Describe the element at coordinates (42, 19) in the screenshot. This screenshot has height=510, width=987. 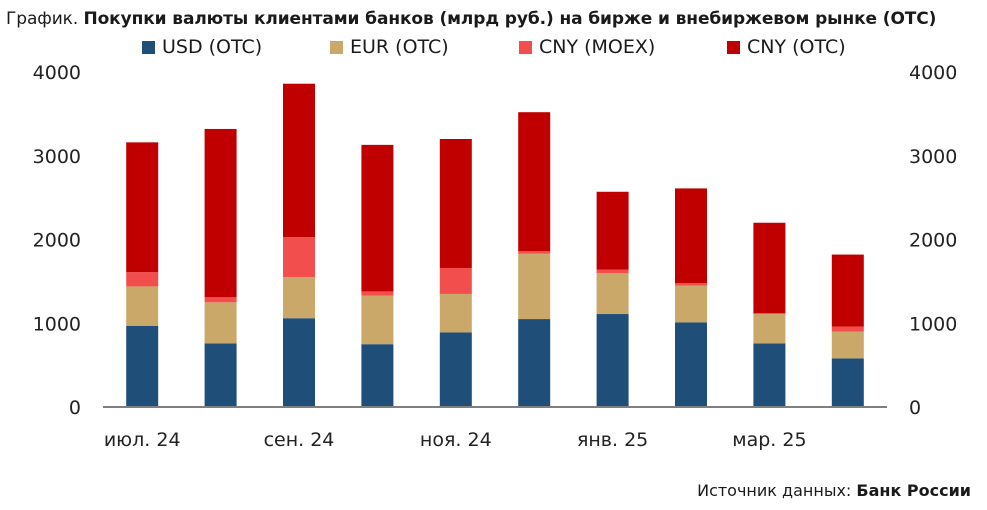
I see `title-prefix: График.` at that location.